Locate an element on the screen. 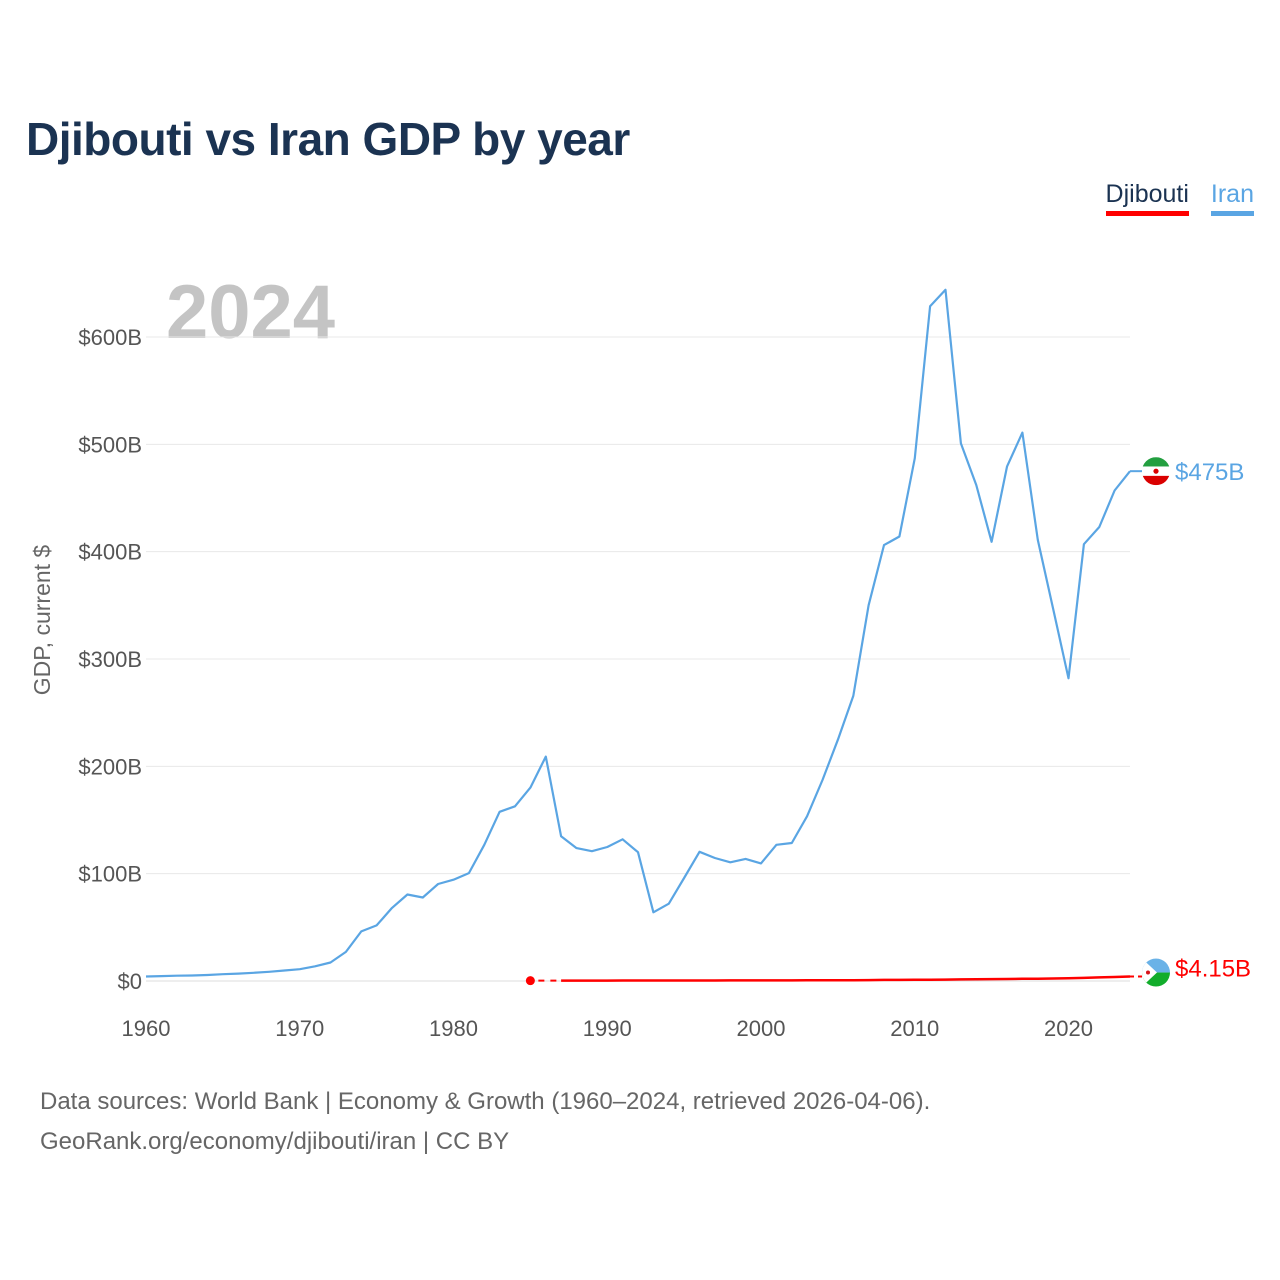  year-watermark: 2024 is located at coordinates (250, 312).